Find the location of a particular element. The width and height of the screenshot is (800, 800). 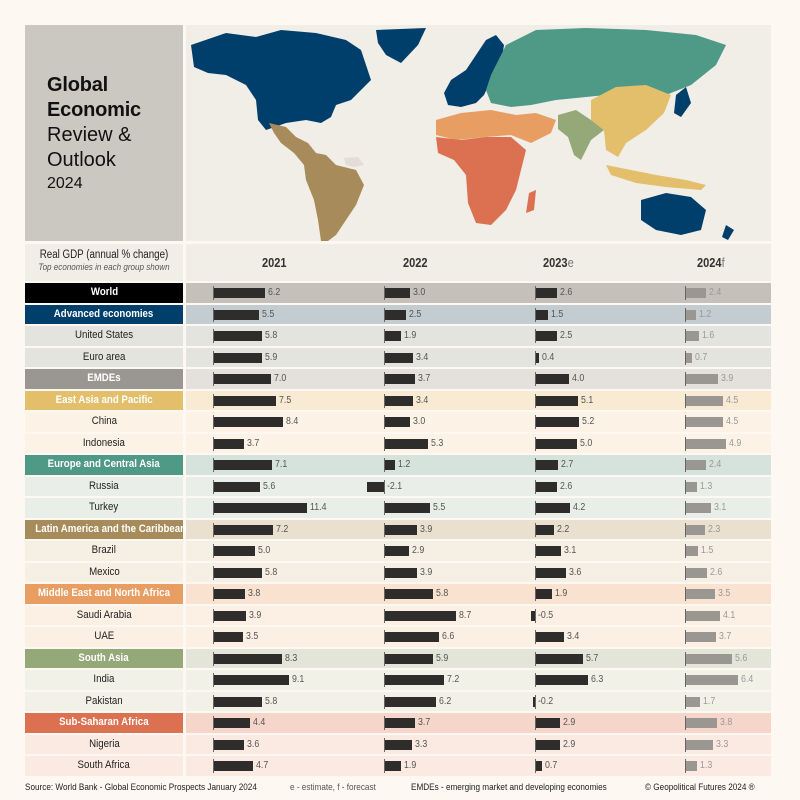

row-bars: 4.7 1.9 0.7 1.3 is located at coordinates (478, 766).